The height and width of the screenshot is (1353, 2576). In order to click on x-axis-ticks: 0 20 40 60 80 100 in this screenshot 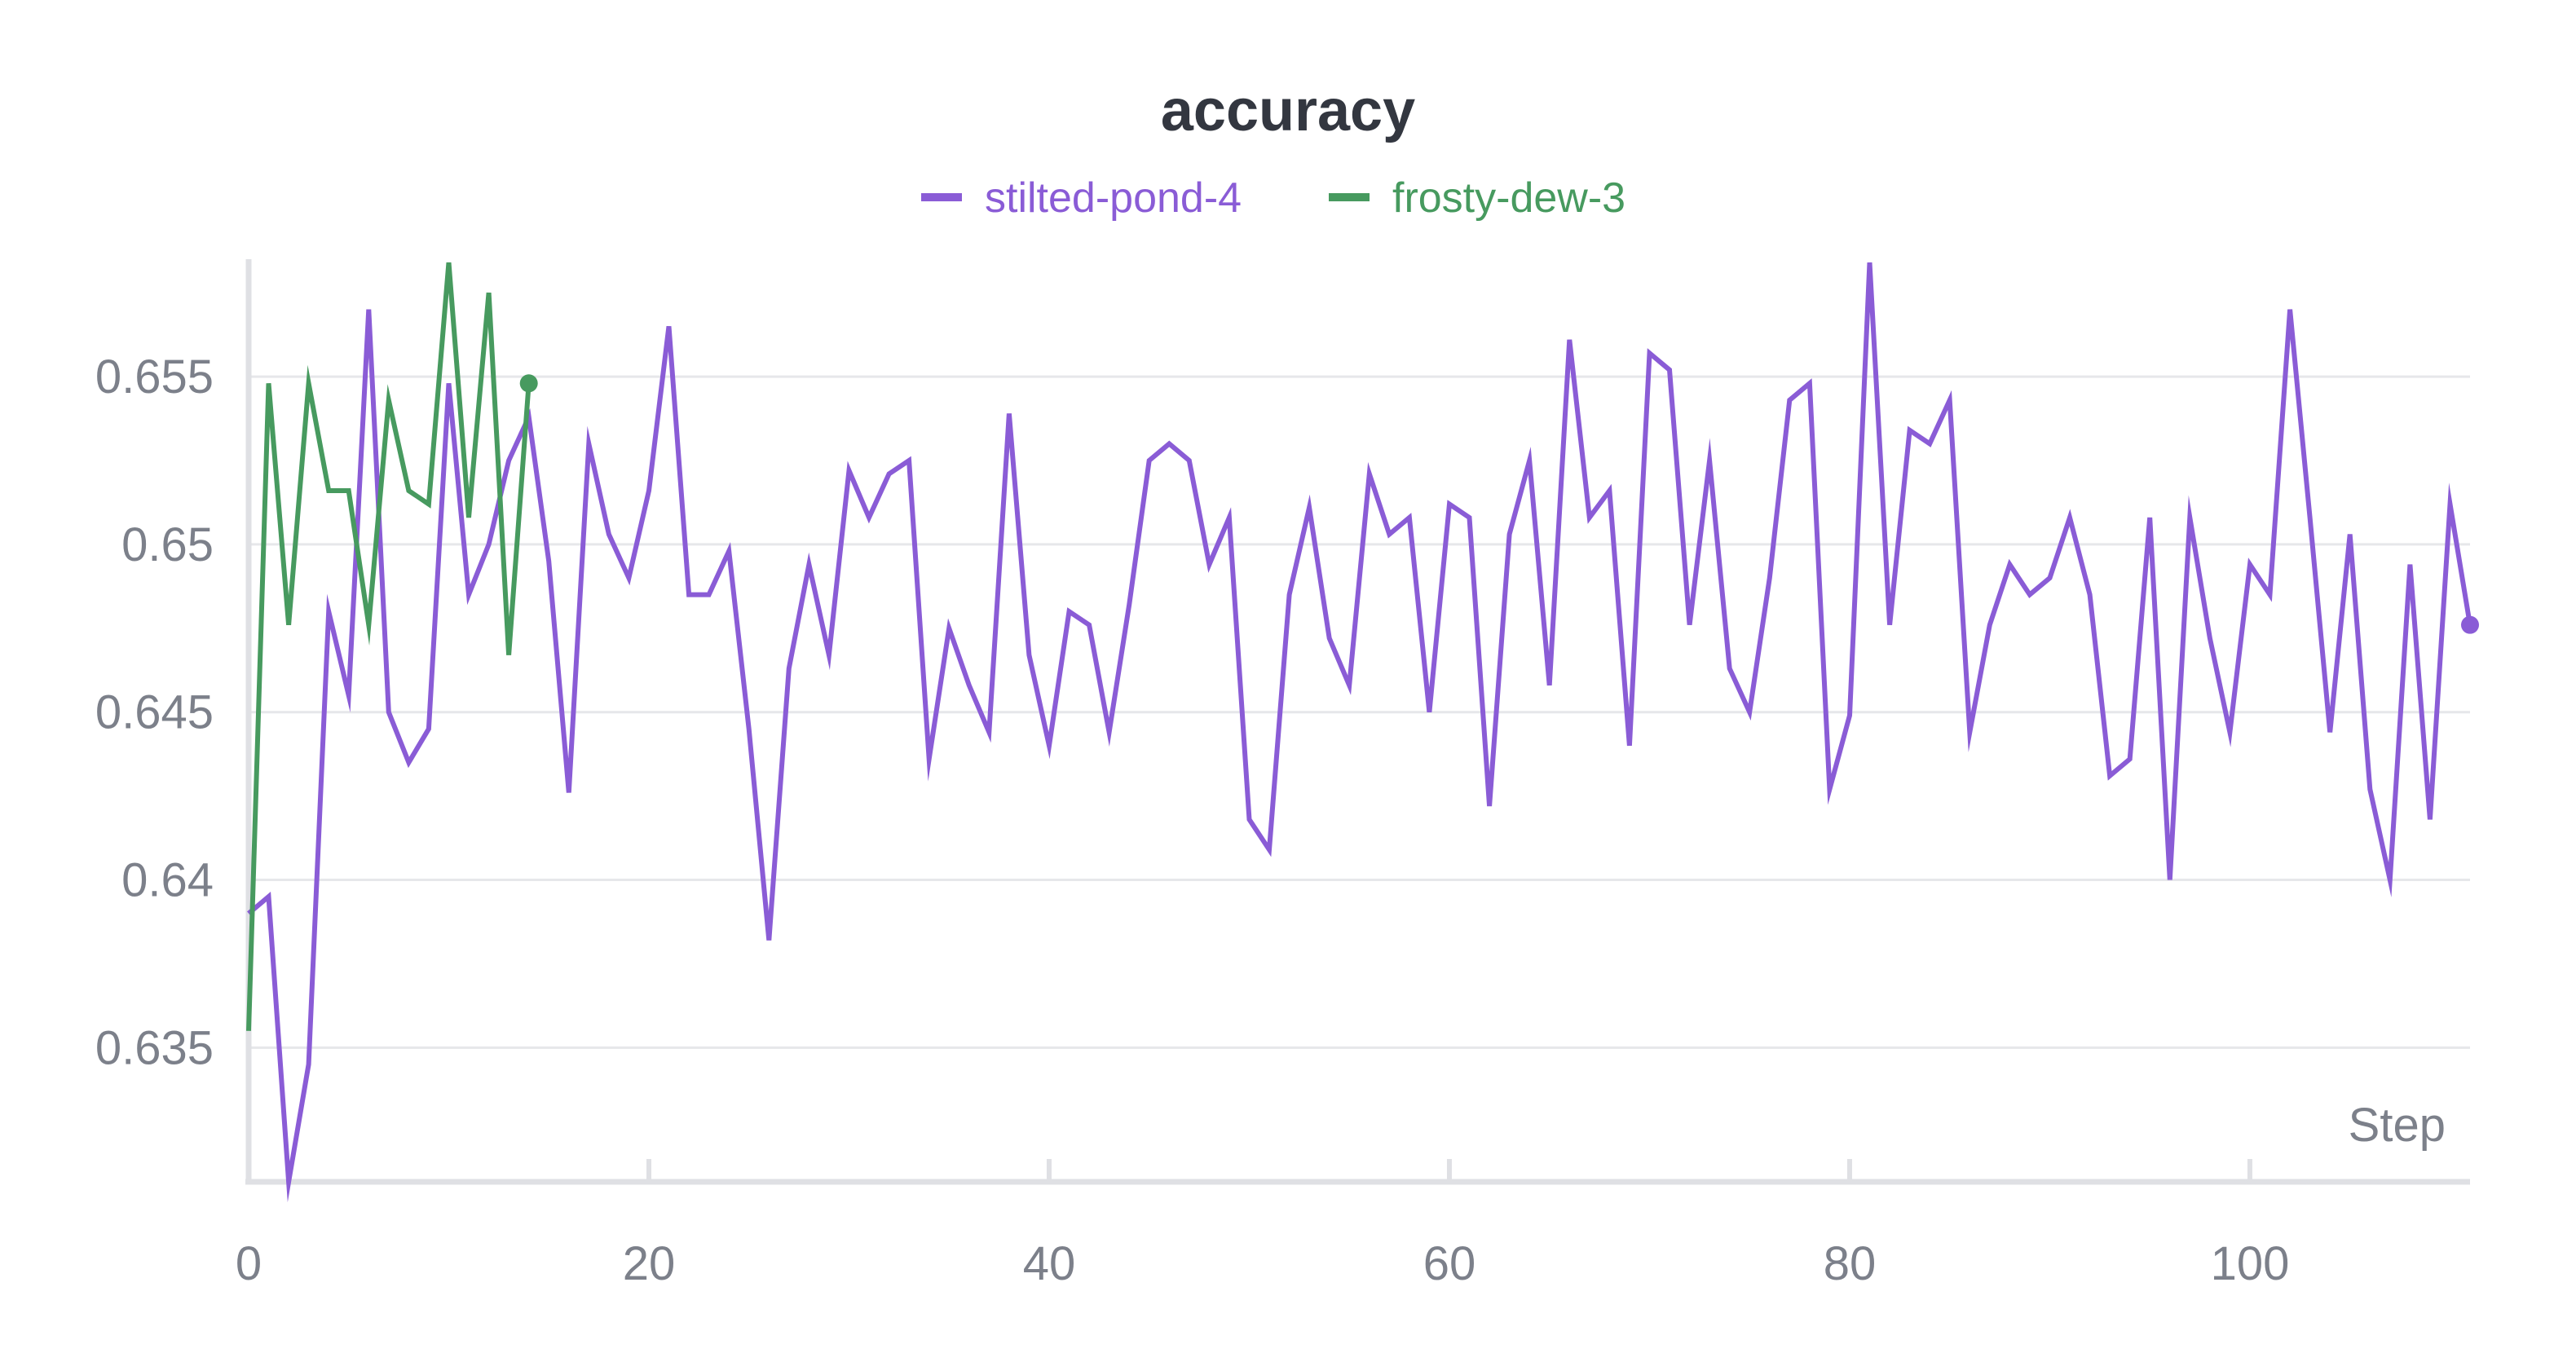, I will do `click(1262, 1224)`.